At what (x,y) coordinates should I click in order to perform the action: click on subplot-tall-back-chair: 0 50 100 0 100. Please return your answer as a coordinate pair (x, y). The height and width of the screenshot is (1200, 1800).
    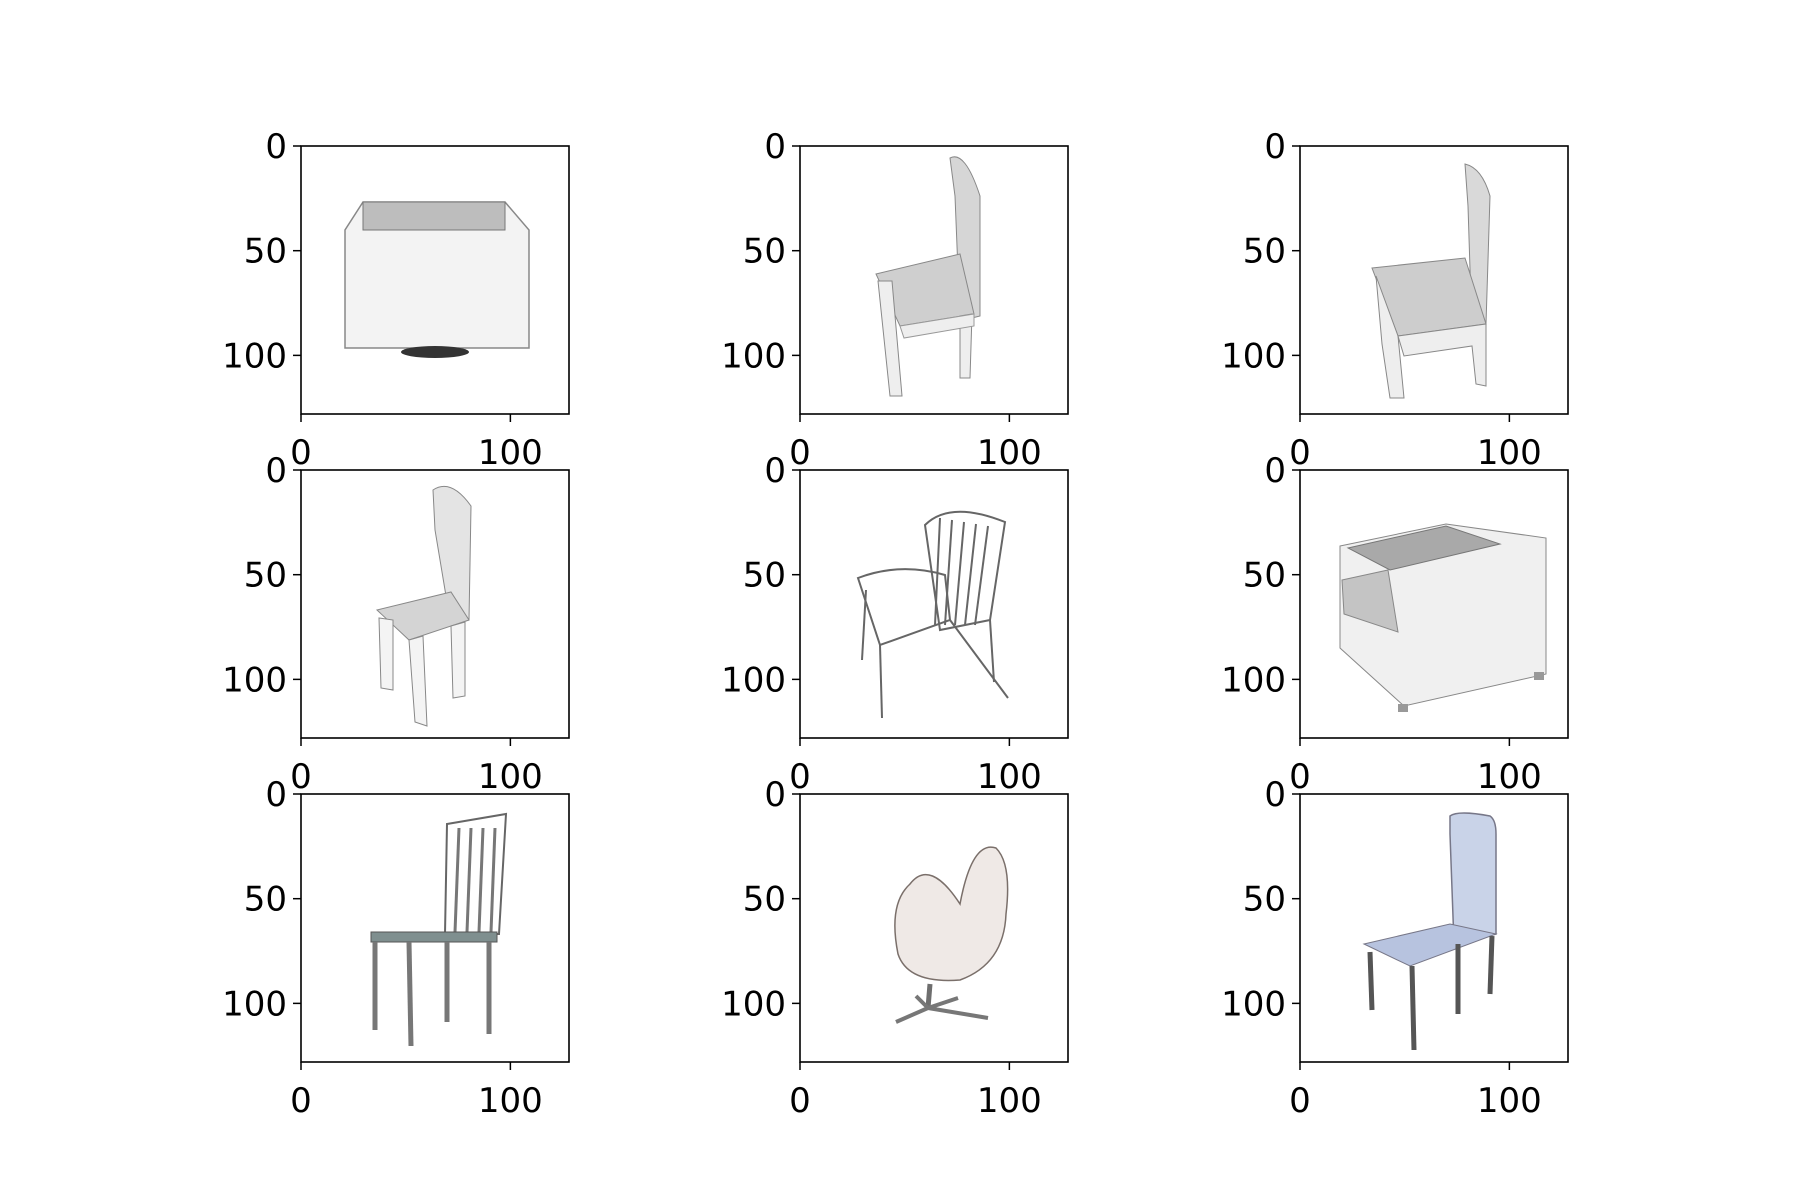
    Looking at the image, I should click on (396, 624).